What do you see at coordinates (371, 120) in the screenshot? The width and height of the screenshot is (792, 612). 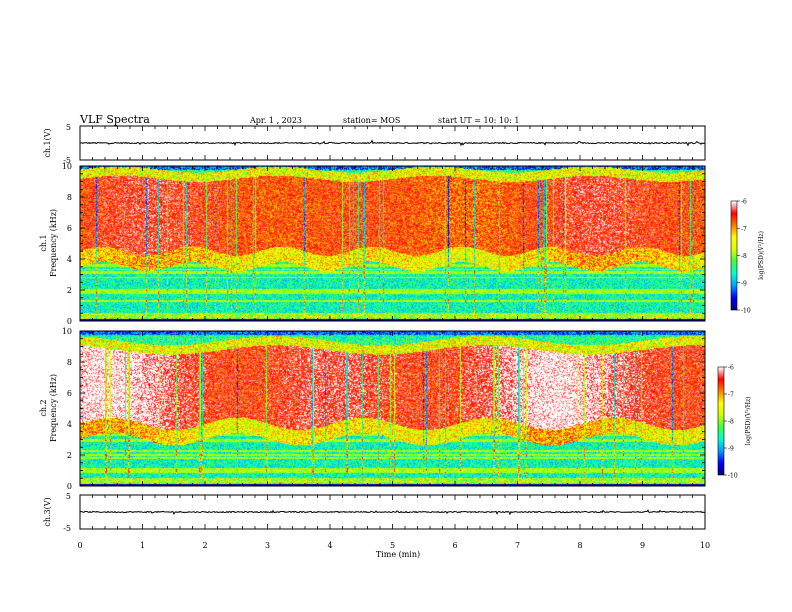 I see `station-label: station= MOS` at bounding box center [371, 120].